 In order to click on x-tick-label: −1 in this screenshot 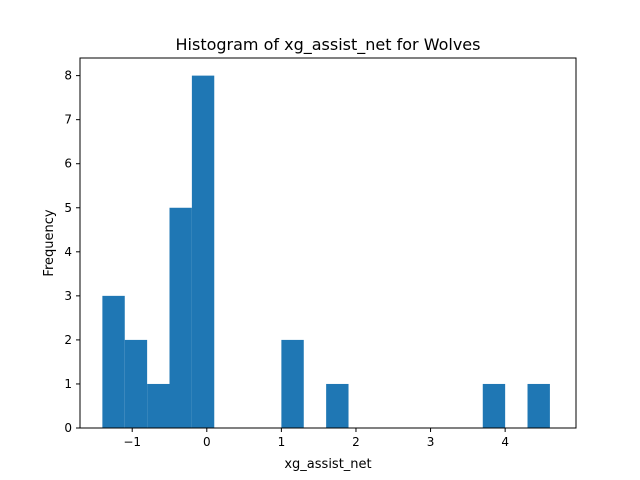, I will do `click(132, 442)`.